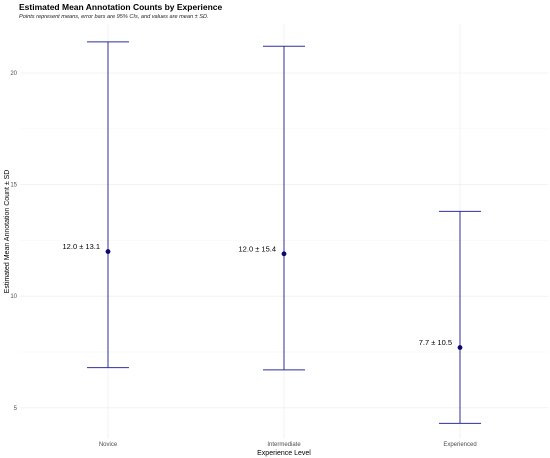 This screenshot has width=550, height=458. Describe the element at coordinates (13, 74) in the screenshot. I see `y-tick-label: 20` at that location.